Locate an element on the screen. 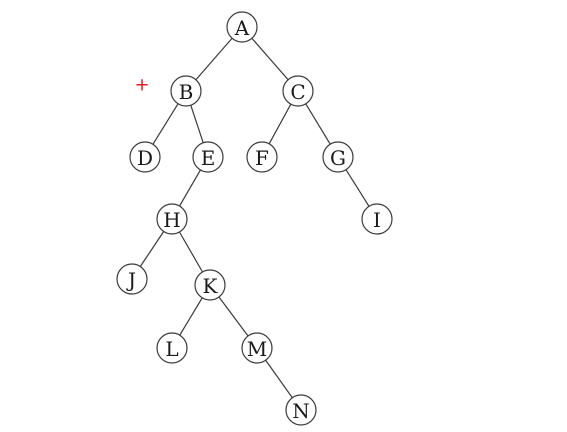 The image size is (567, 432). edge-M-N is located at coordinates (279, 379).